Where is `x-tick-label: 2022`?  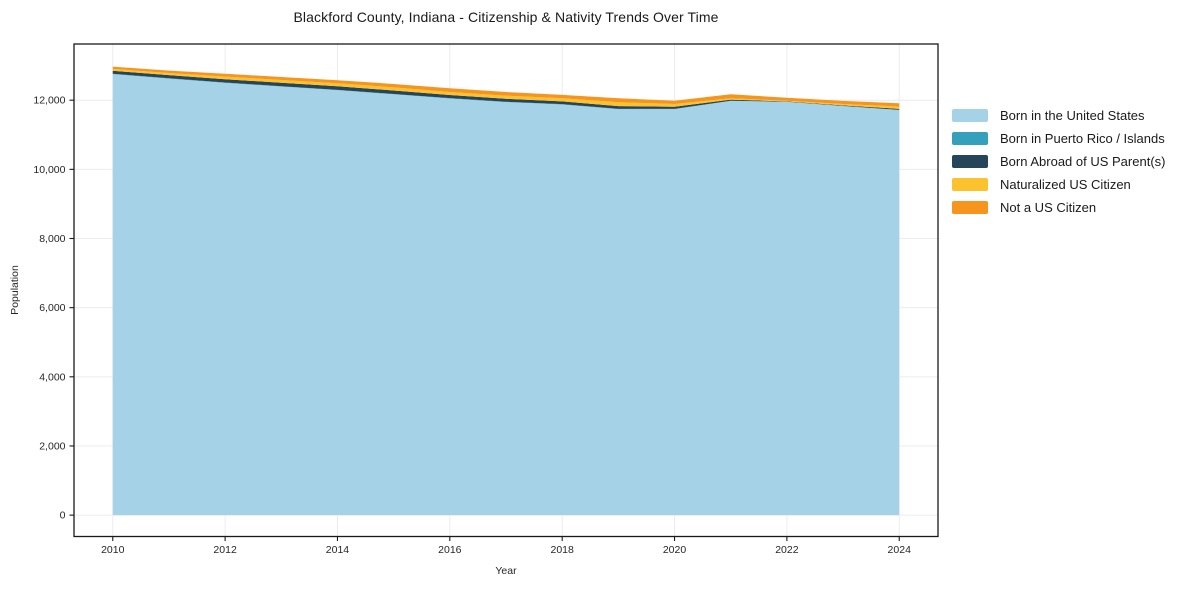
x-tick-label: 2022 is located at coordinates (787, 550).